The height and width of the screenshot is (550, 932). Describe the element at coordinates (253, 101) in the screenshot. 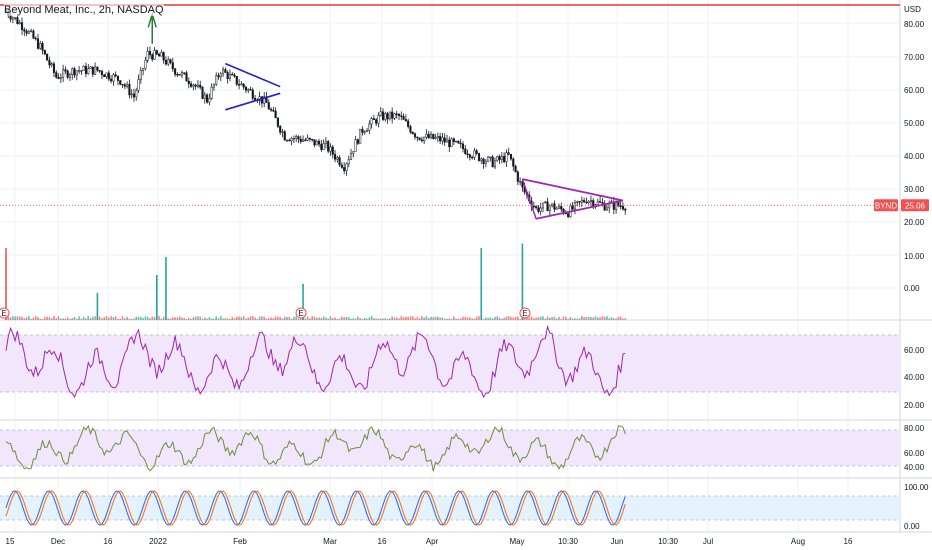

I see `pennant-1-lower` at that location.